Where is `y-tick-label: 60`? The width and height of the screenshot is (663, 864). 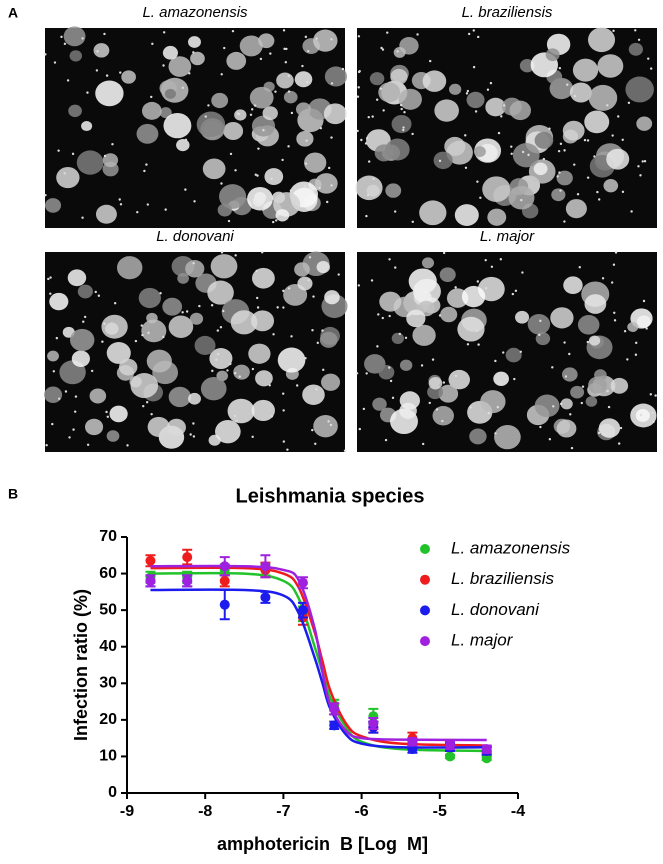
y-tick-label: 60 is located at coordinates (108, 573).